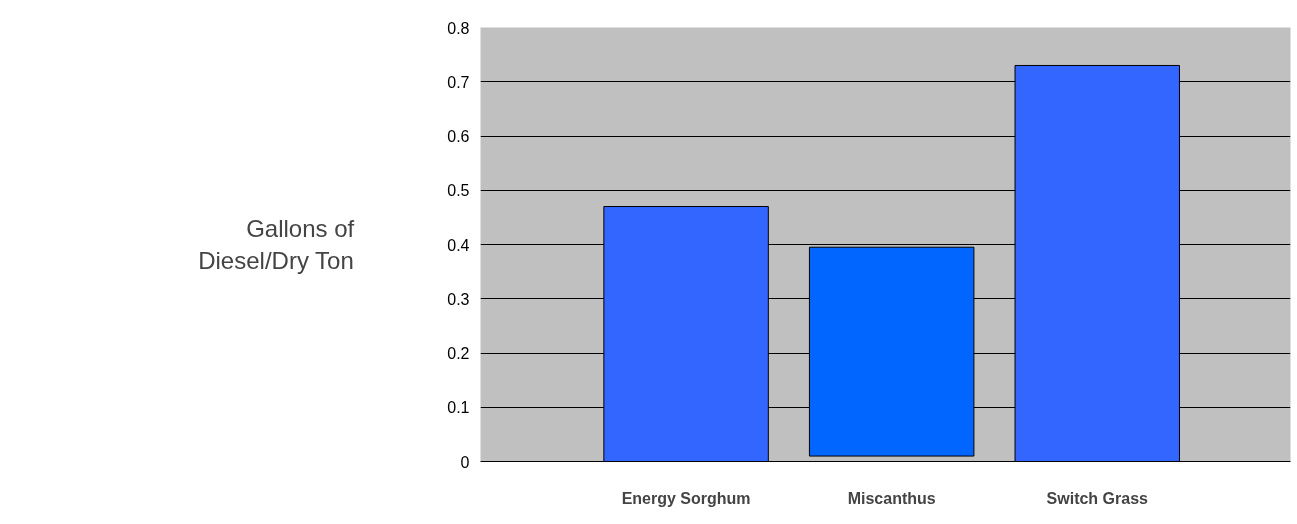 The width and height of the screenshot is (1297, 524). Describe the element at coordinates (458, 408) in the screenshot. I see `y-tick-label: 0.1` at that location.